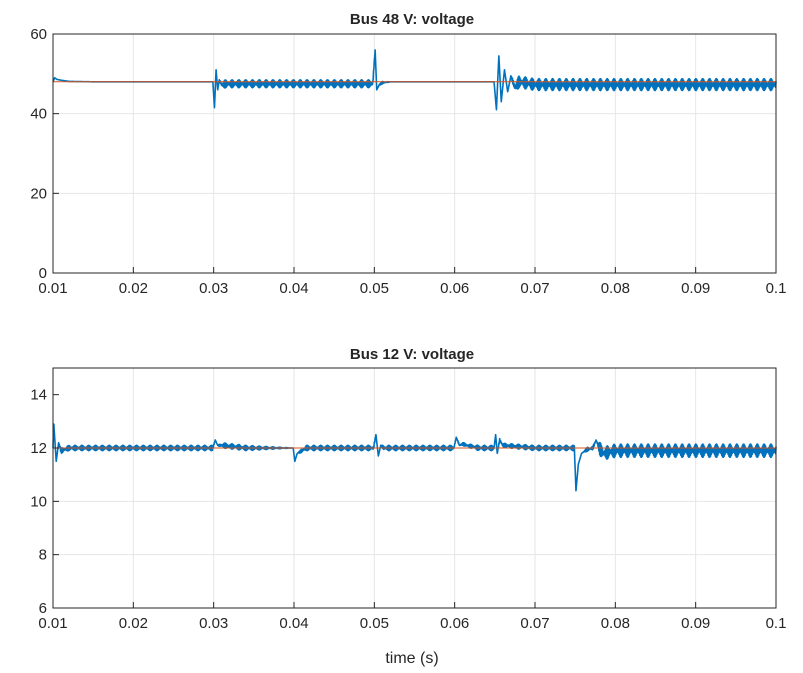 The height and width of the screenshot is (673, 803). I want to click on y-tick-label: 60, so click(38, 34).